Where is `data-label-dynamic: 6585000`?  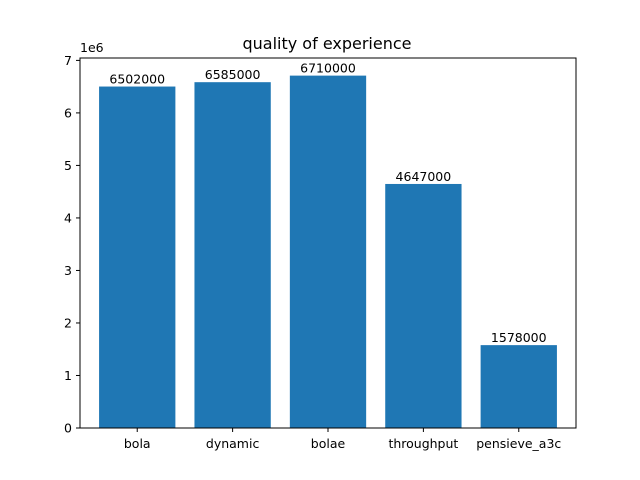
data-label-dynamic: 6585000 is located at coordinates (233, 74).